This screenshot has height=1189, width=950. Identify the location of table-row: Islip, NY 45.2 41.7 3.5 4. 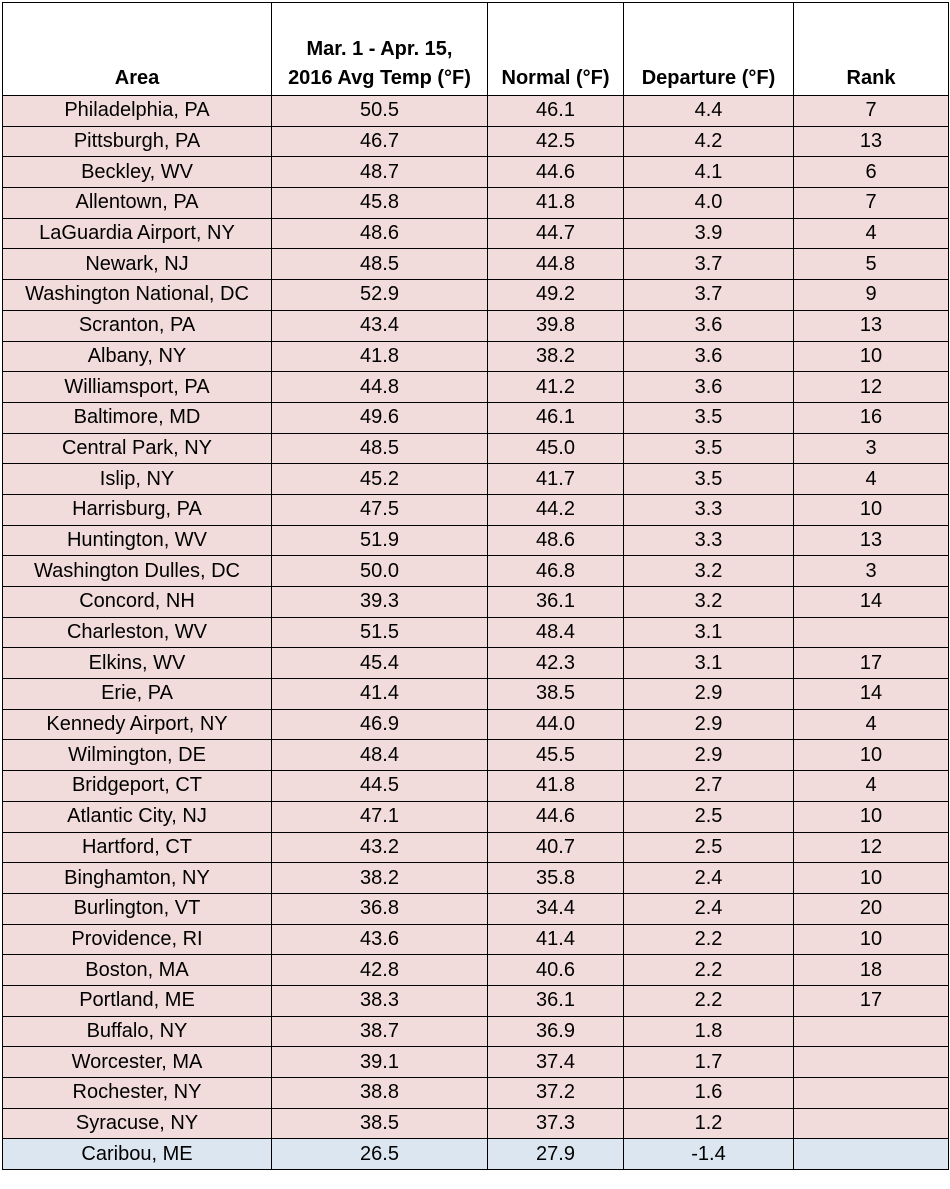
(475, 479).